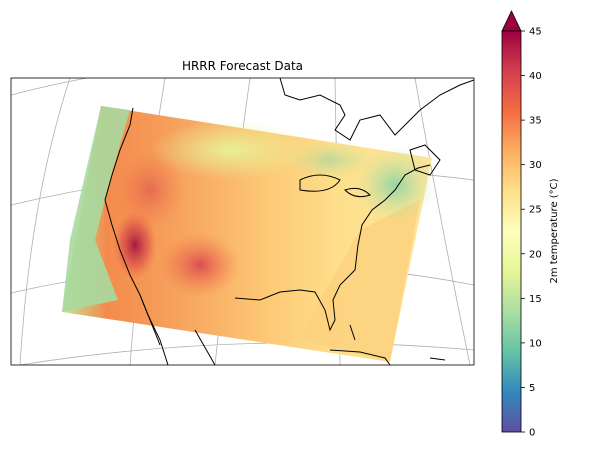 Image resolution: width=600 pixels, height=450 pixels. I want to click on colorbar-tick-label: 45, so click(535, 32).